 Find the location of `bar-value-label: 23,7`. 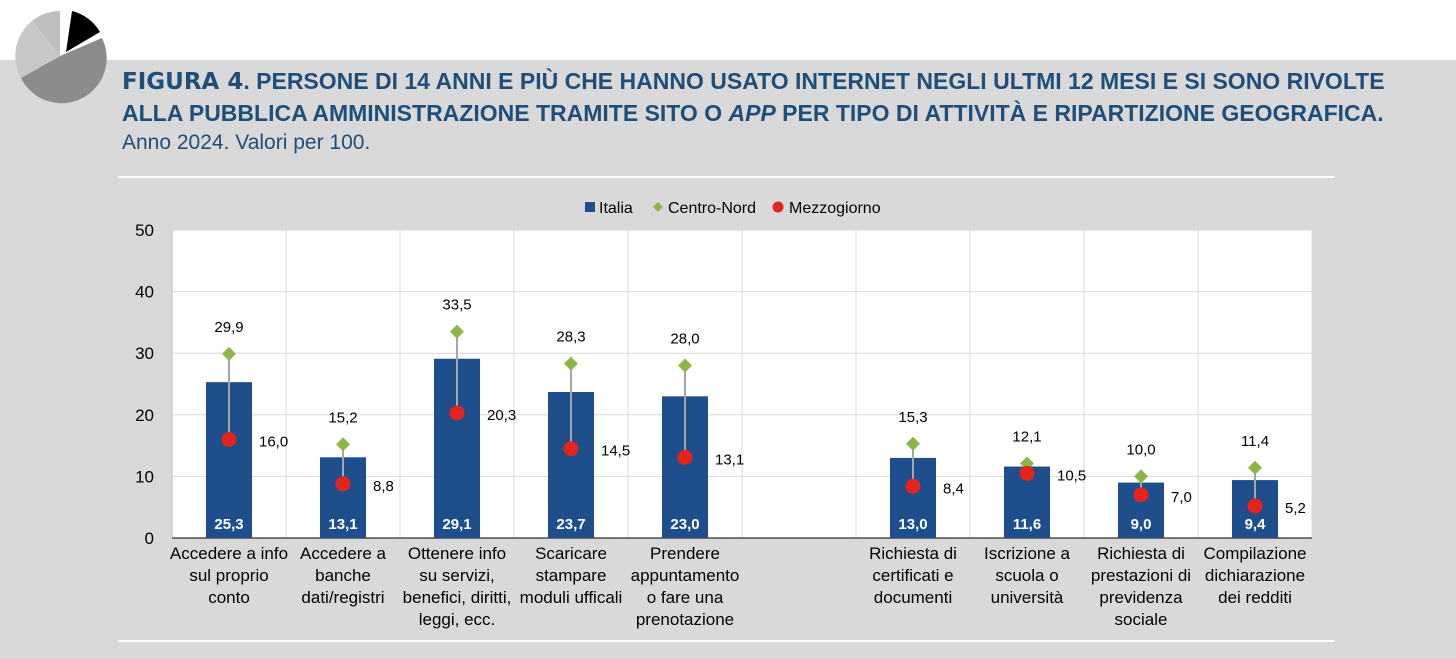

bar-value-label: 23,7 is located at coordinates (570, 524).